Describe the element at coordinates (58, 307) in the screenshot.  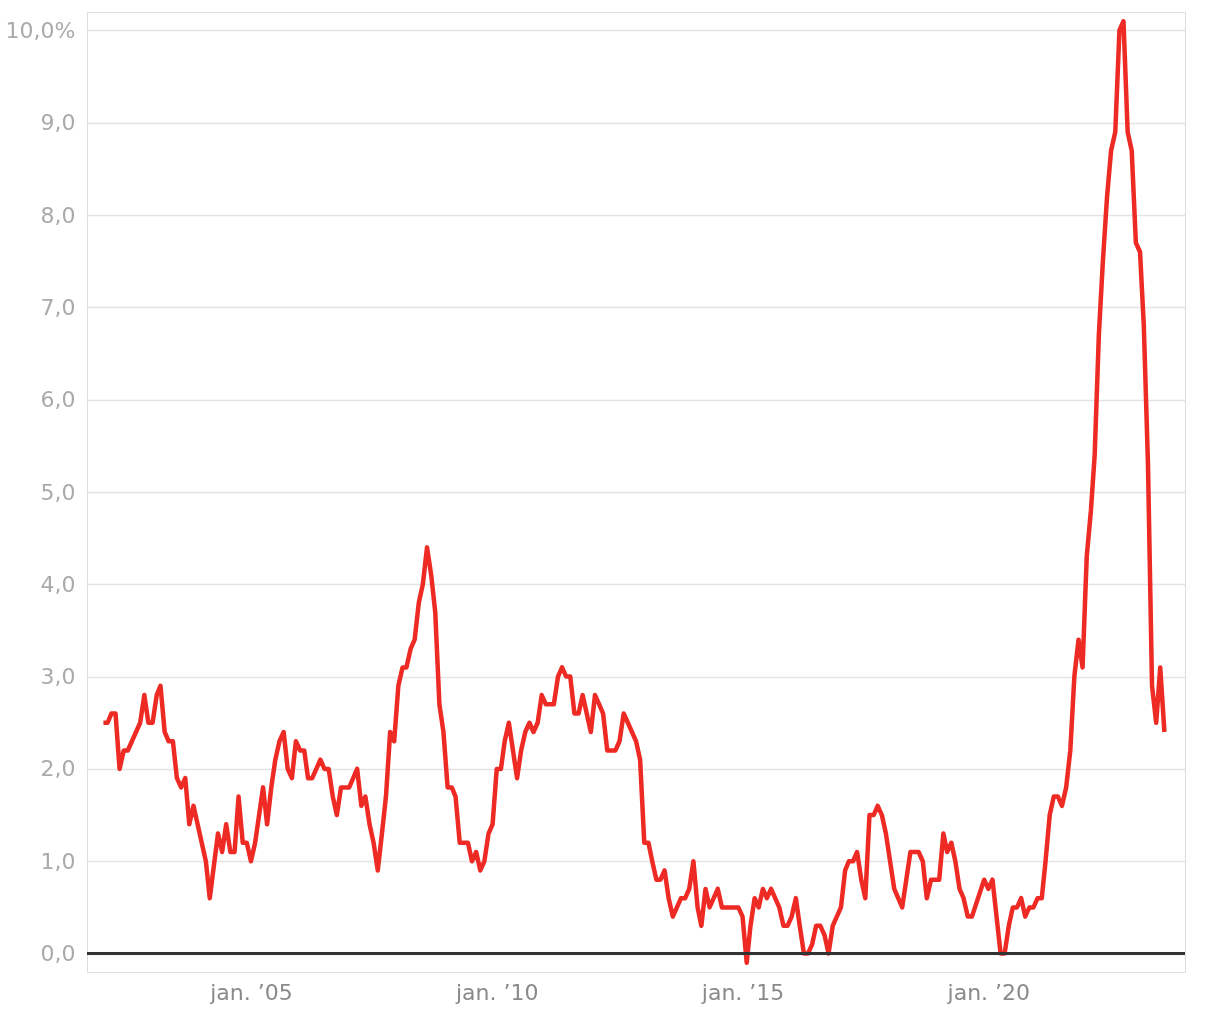
I see `y-tick-label: 7,0` at that location.